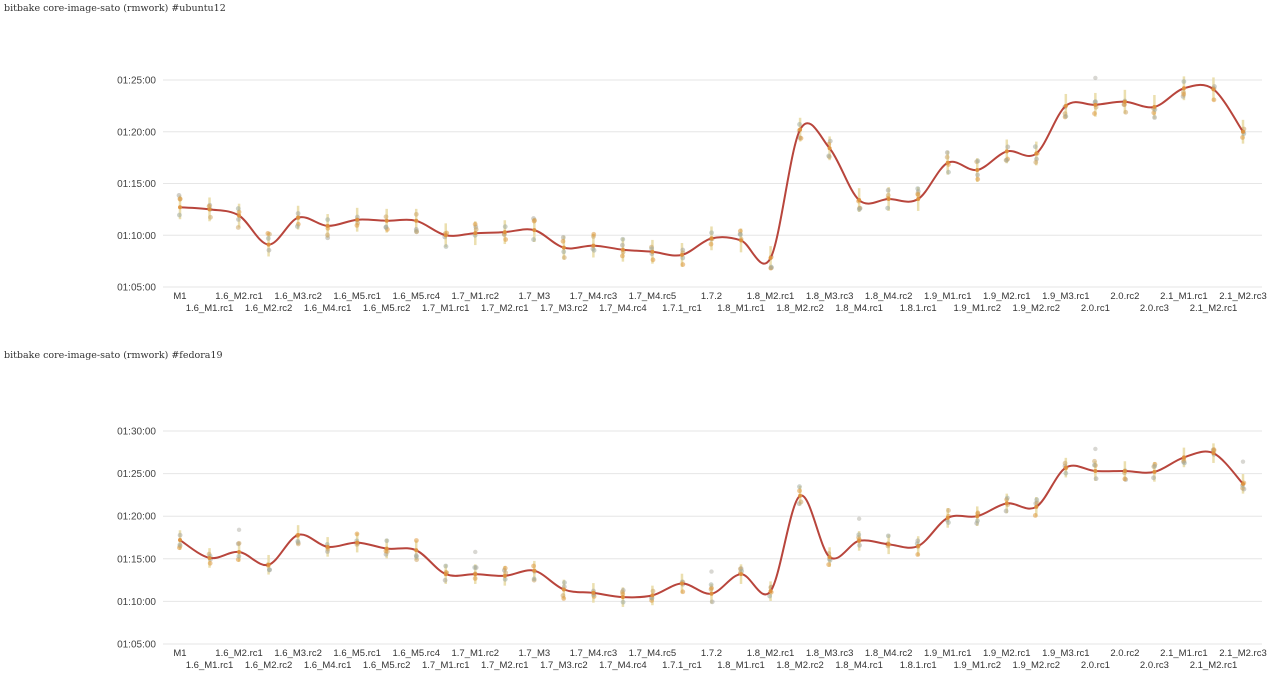  I want to click on y-axis-tick-labels: 01:05:00 01:10:00 01:15:00 01:20:00 01:25:00, so click(136, 185).